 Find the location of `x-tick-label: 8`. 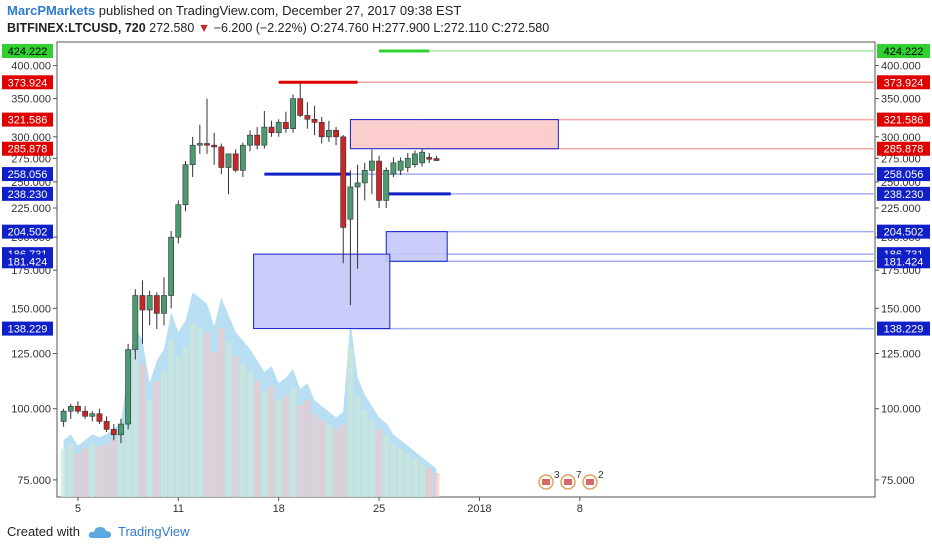

x-tick-label: 8 is located at coordinates (580, 509).